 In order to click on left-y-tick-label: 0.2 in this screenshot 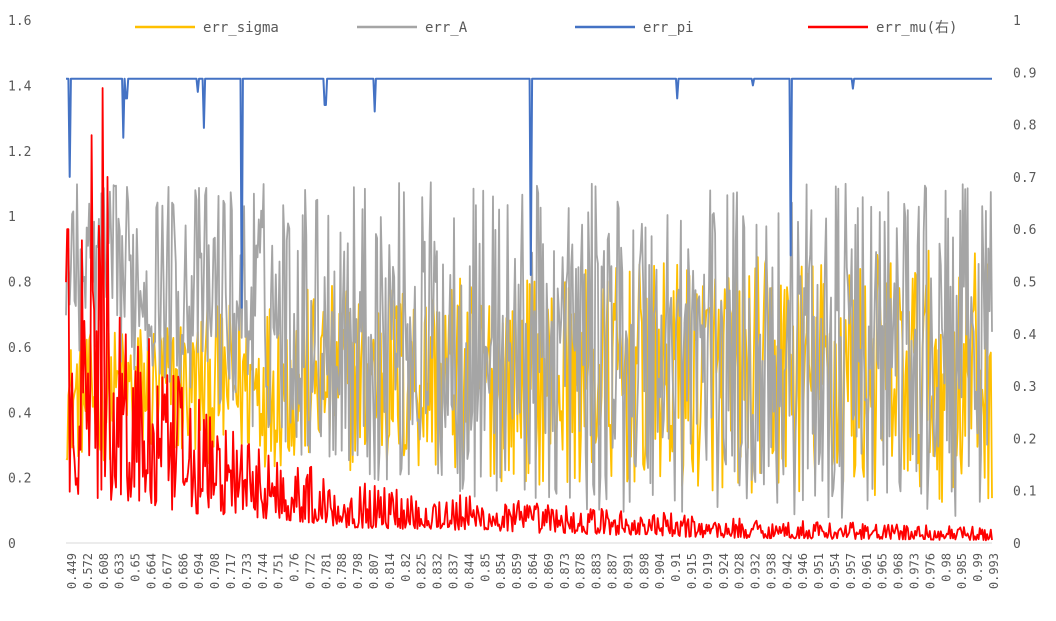, I will do `click(19, 479)`.